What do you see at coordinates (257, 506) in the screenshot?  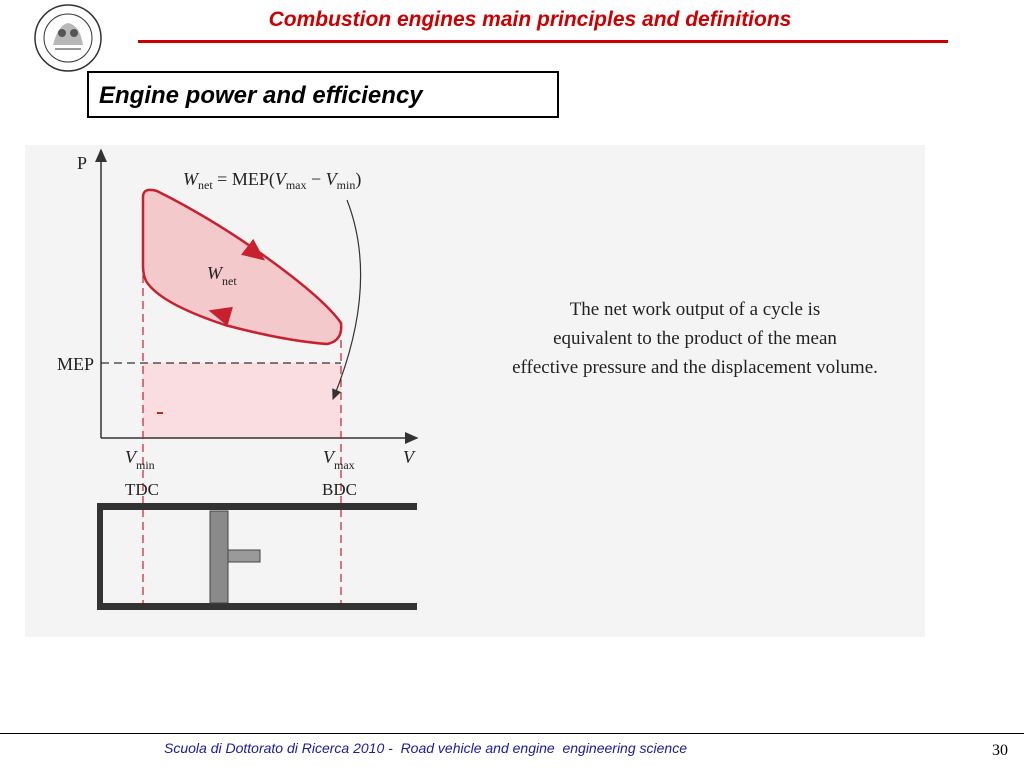 I see `cylinder-top-wall` at bounding box center [257, 506].